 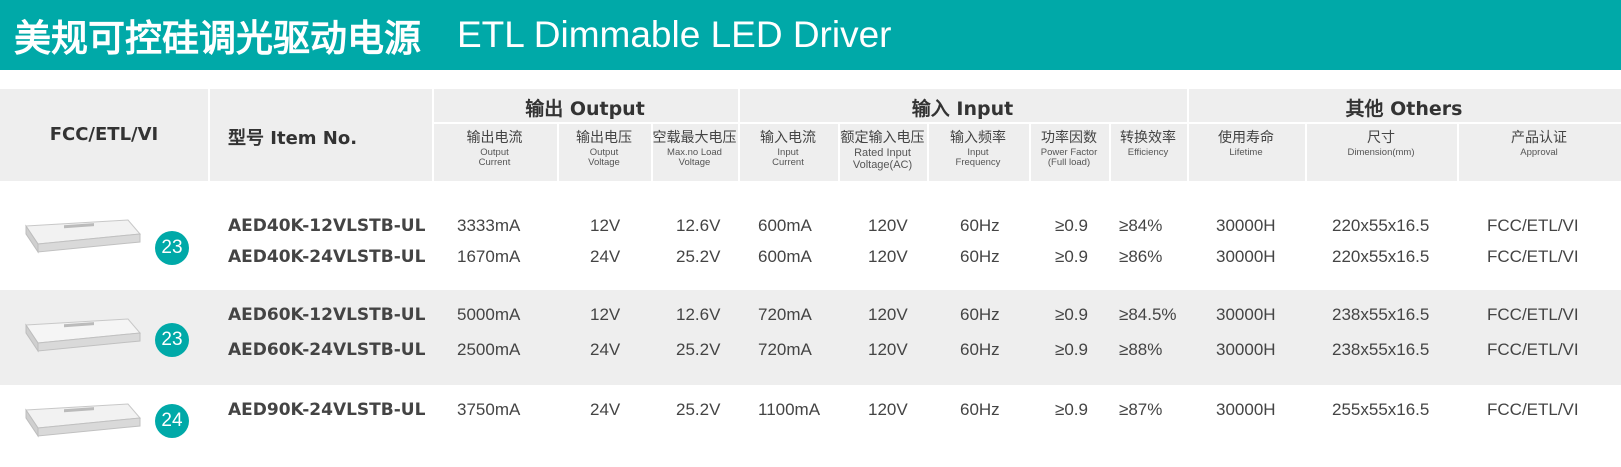 I want to click on header-rated-input-voltage: 额定输入电压 Rated Input Voltage(AC), so click(x=882, y=150).